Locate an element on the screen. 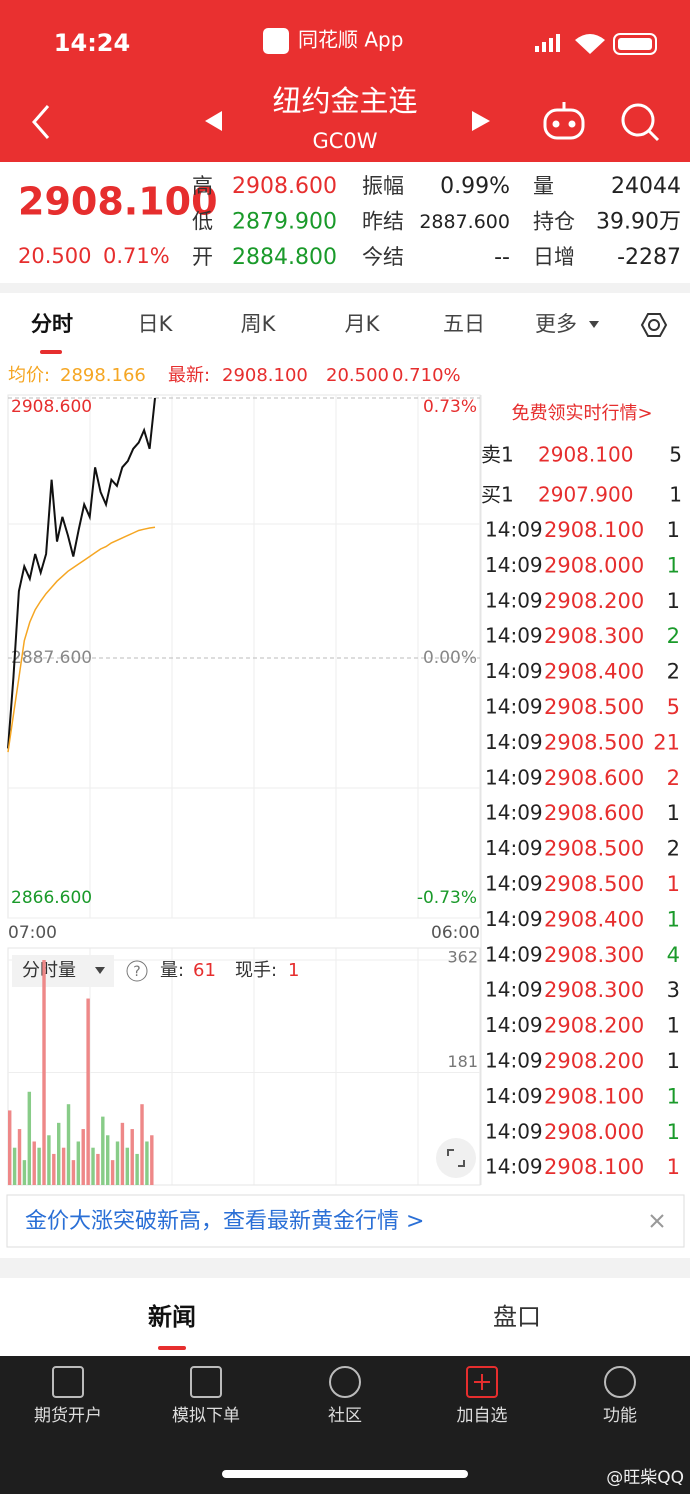 The width and height of the screenshot is (690, 1494). field-label: 持仓 is located at coordinates (554, 222).